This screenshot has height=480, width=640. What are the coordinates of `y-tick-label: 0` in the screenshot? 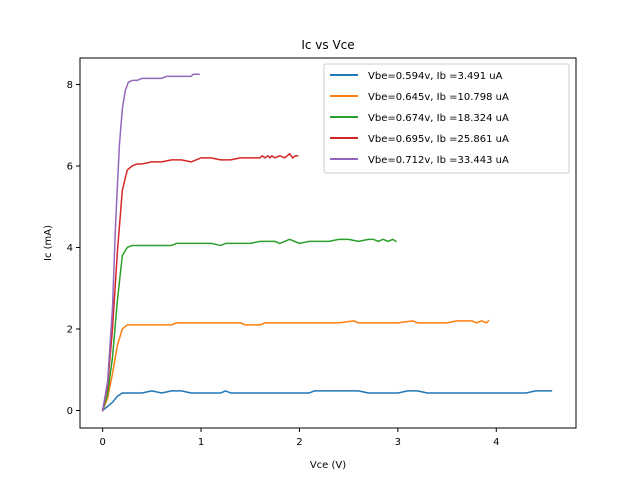 It's located at (70, 411).